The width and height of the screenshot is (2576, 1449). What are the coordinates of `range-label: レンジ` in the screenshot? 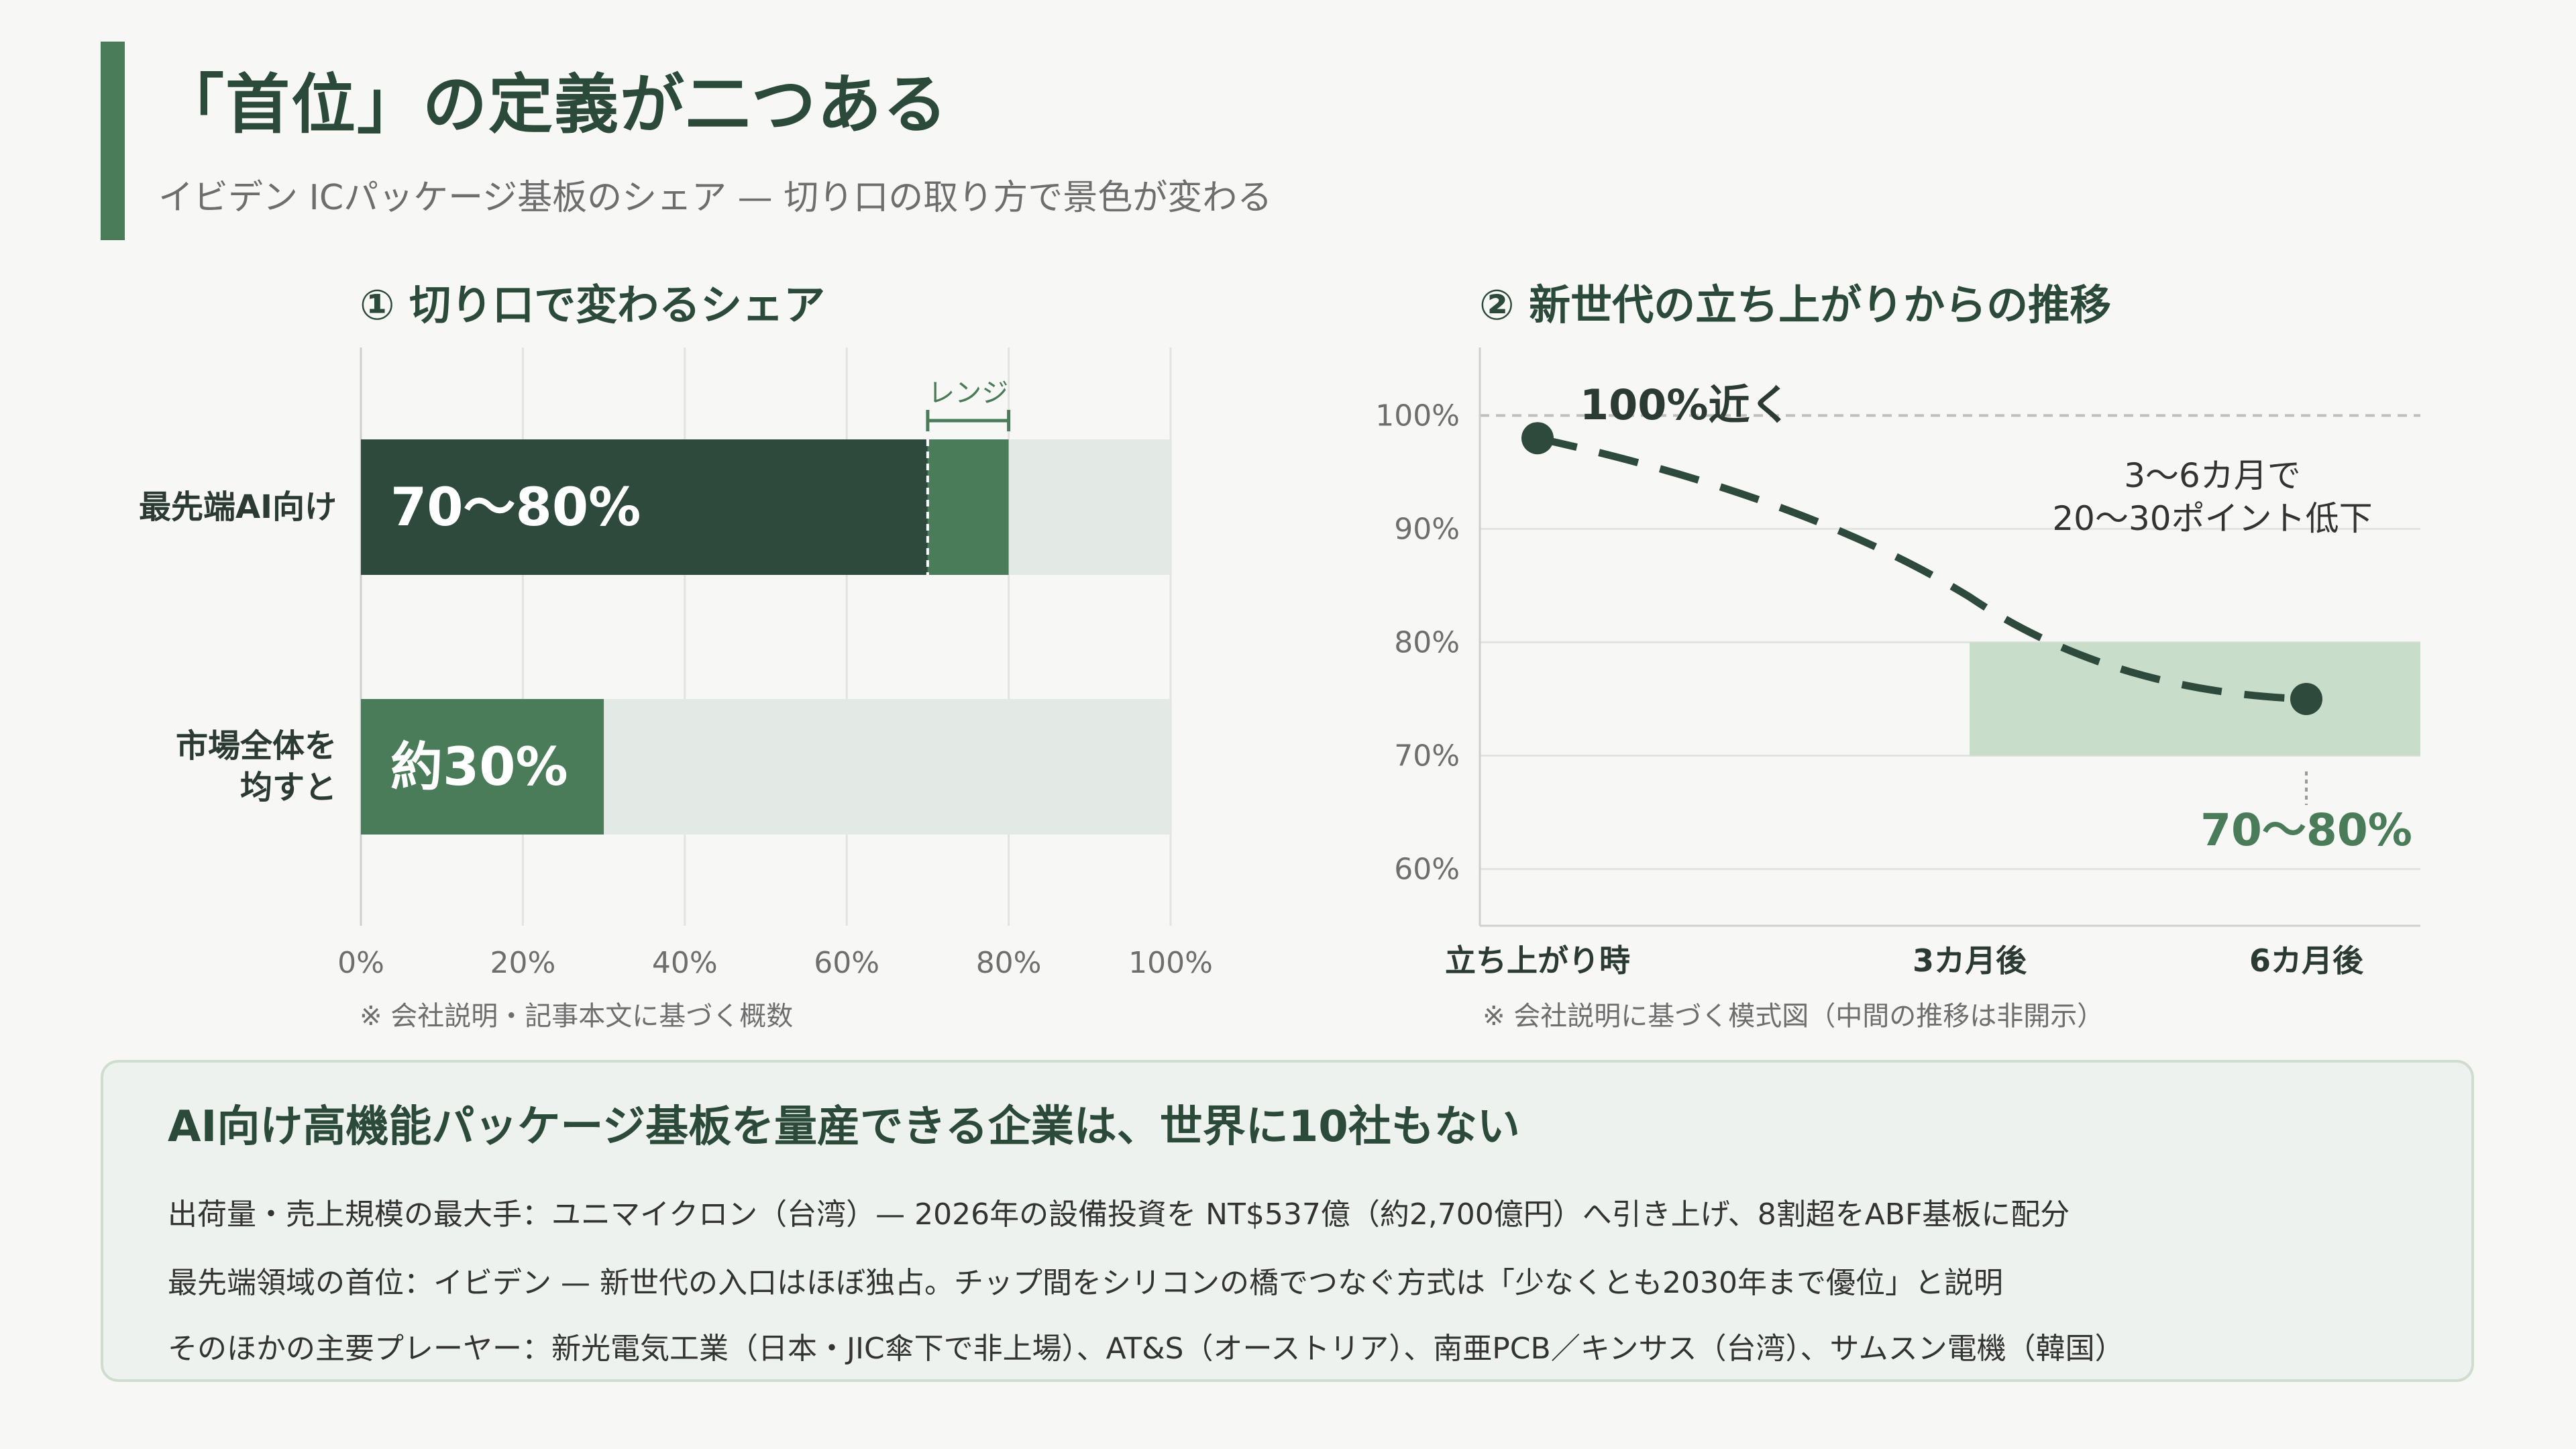 It's located at (968, 393).